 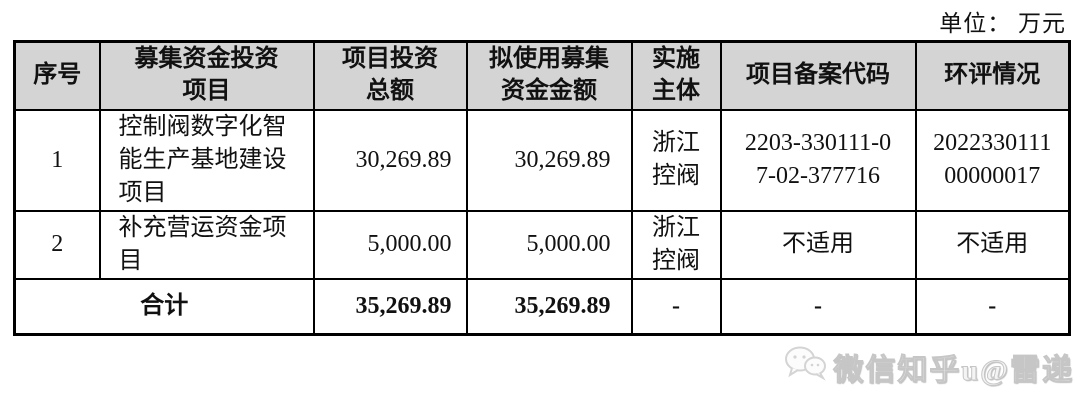 What do you see at coordinates (57, 75) in the screenshot?
I see `col-header-seq: 序号` at bounding box center [57, 75].